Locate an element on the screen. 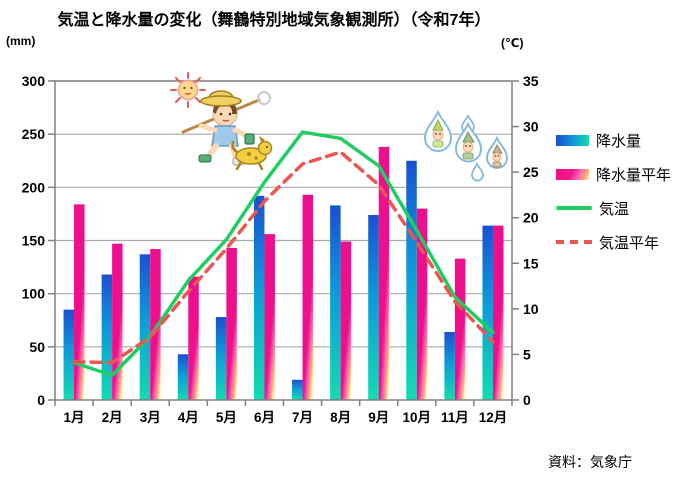  left-axis-tick-label: 0 is located at coordinates (41, 400).